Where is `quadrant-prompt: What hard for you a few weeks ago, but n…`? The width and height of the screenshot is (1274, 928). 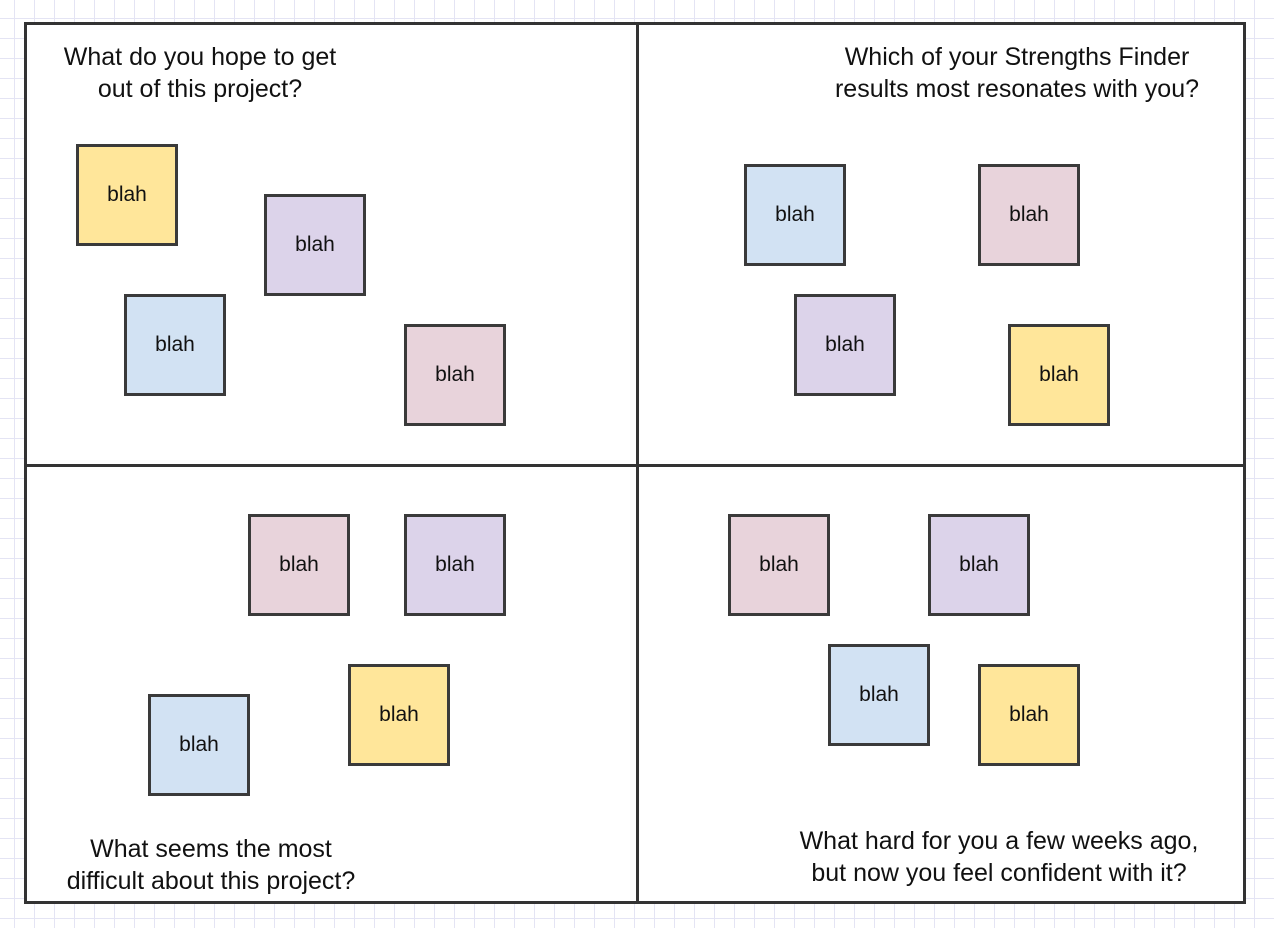
quadrant-prompt: What hard for you a few weeks ago, but n… is located at coordinates (999, 857).